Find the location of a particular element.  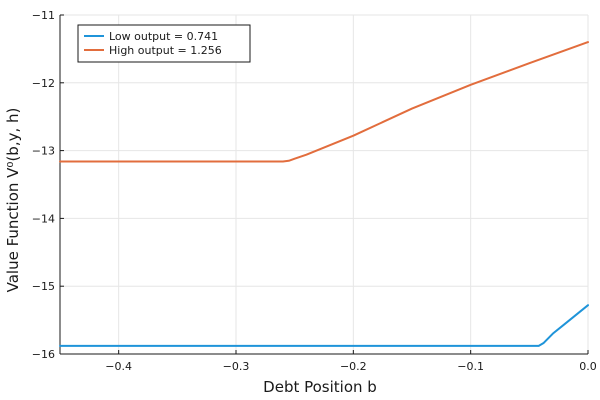

y-tick-label: −12 is located at coordinates (43, 83).